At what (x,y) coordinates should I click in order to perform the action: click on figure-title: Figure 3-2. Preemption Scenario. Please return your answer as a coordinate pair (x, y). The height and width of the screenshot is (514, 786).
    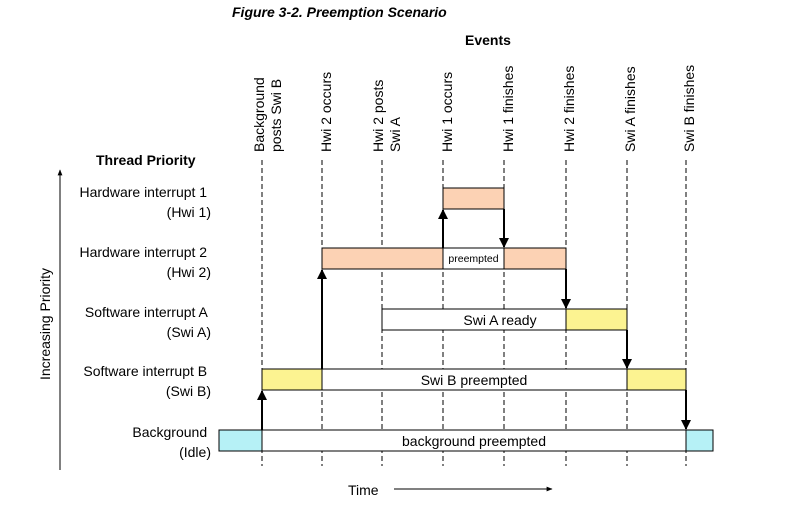
    Looking at the image, I should click on (339, 12).